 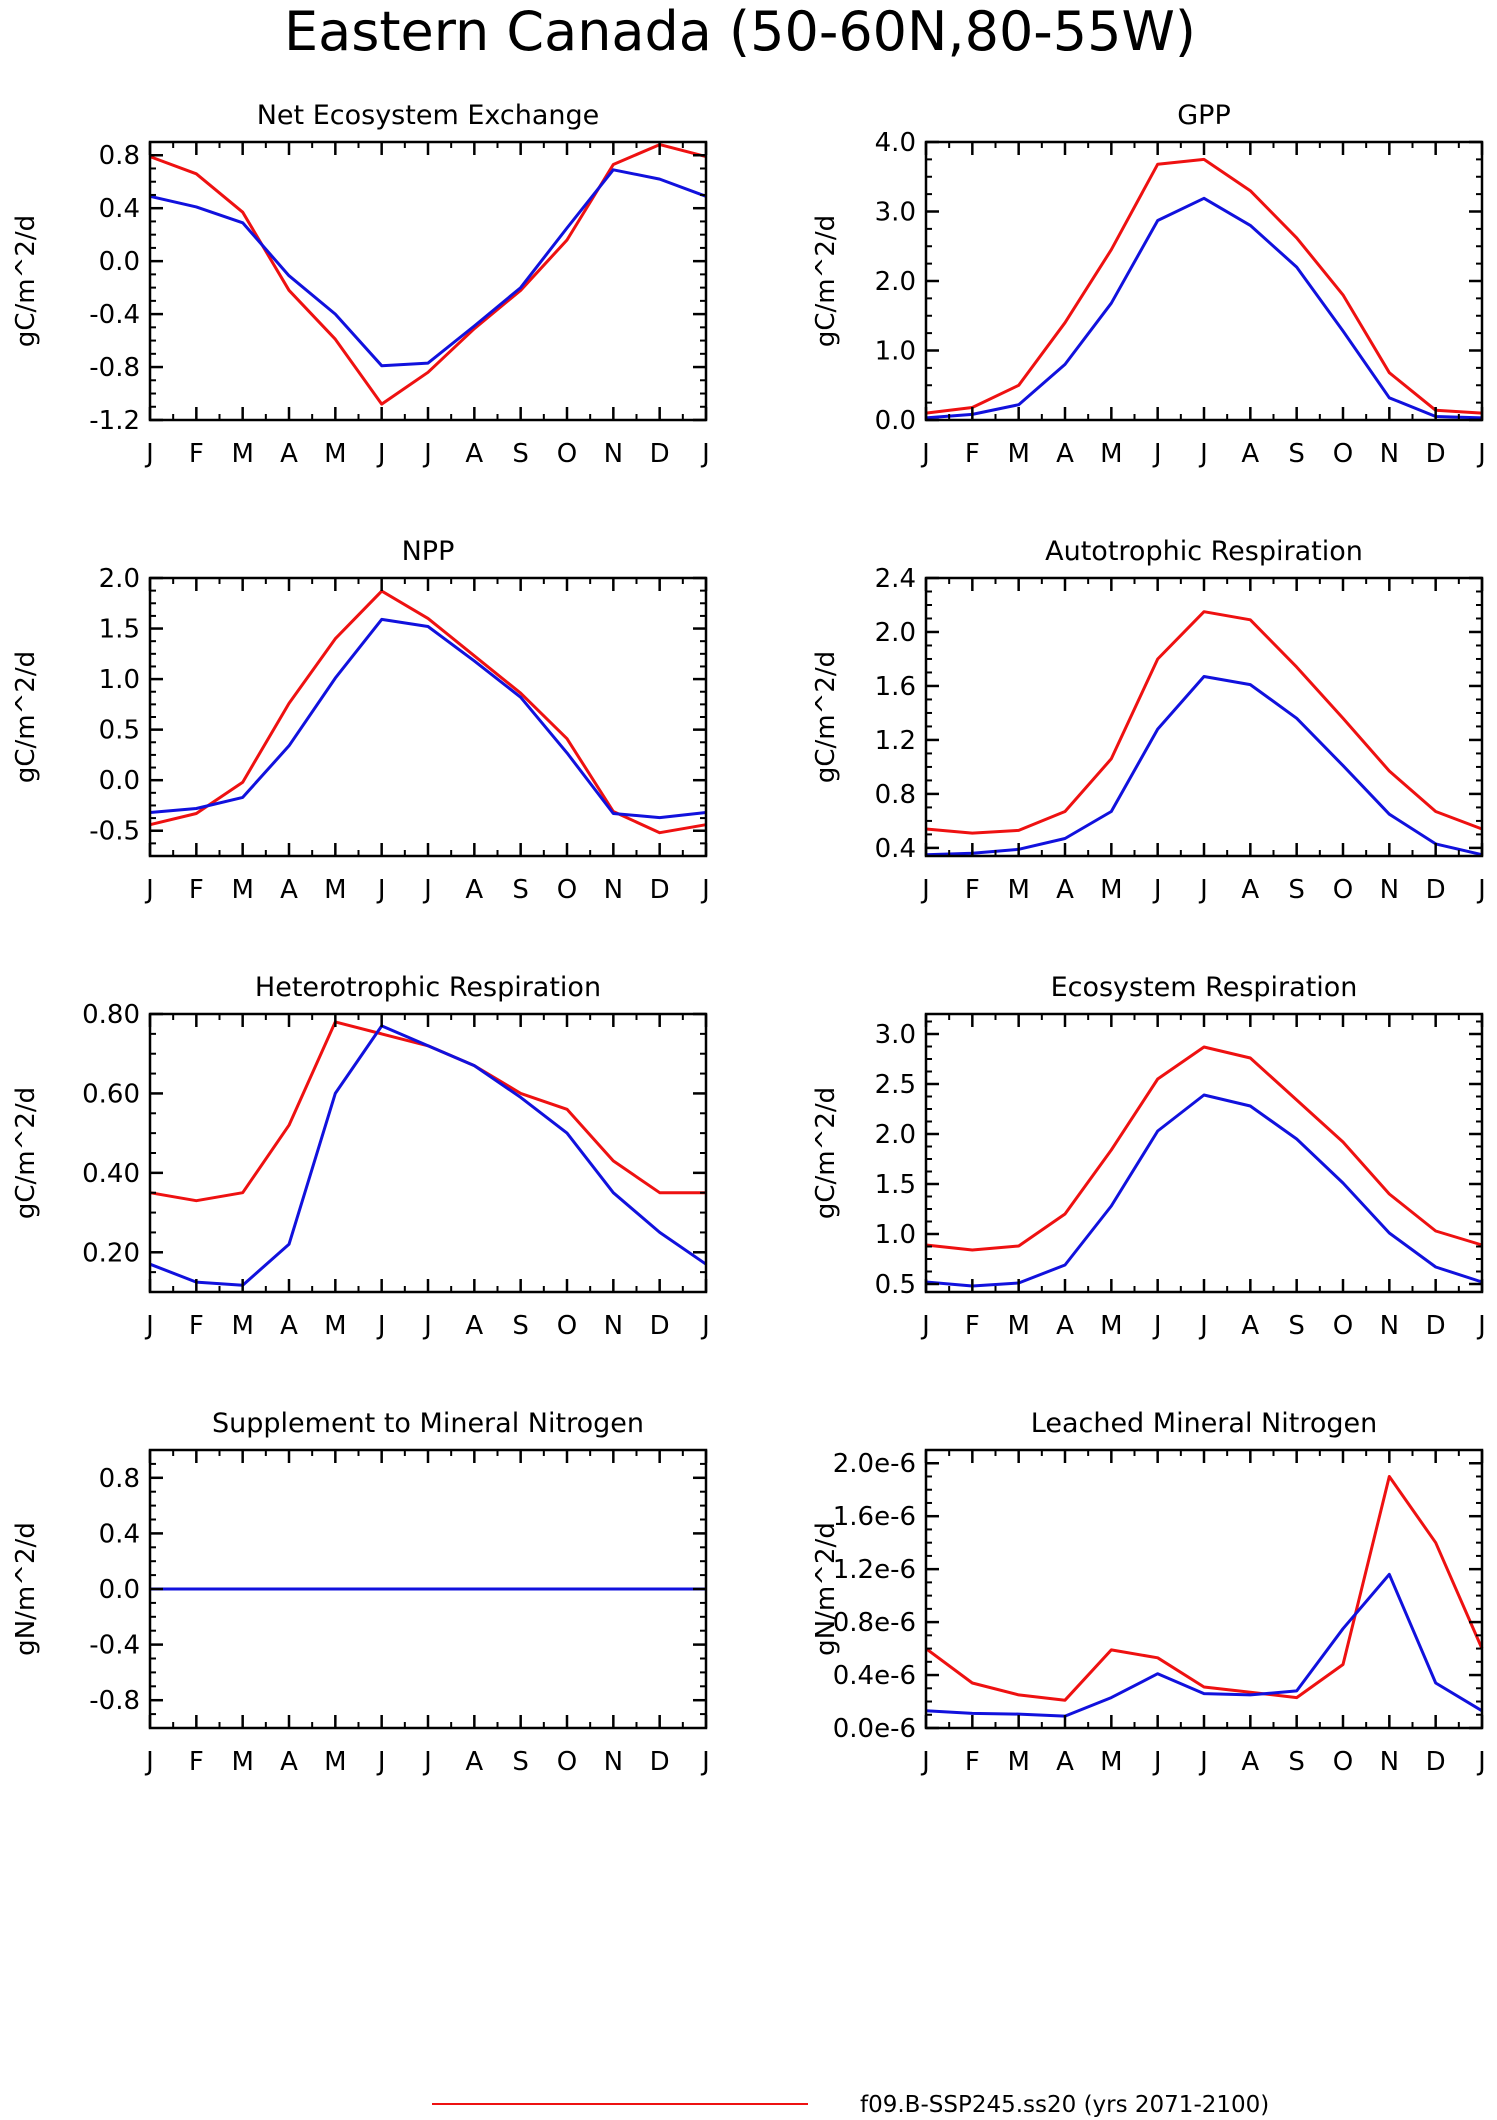 What do you see at coordinates (895, 213) in the screenshot?
I see `y-tick-label: 3.0` at bounding box center [895, 213].